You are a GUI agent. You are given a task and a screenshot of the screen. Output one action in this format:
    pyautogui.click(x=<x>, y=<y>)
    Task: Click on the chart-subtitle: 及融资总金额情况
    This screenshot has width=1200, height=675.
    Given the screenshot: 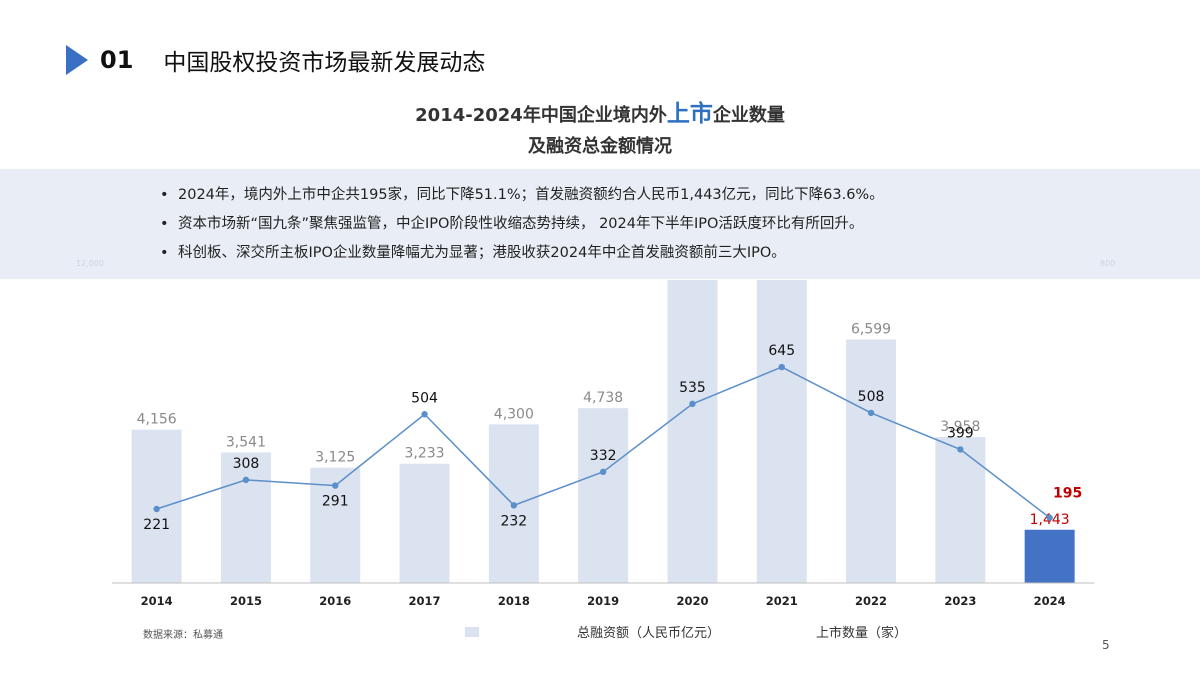 What is the action you would take?
    pyautogui.click(x=600, y=146)
    